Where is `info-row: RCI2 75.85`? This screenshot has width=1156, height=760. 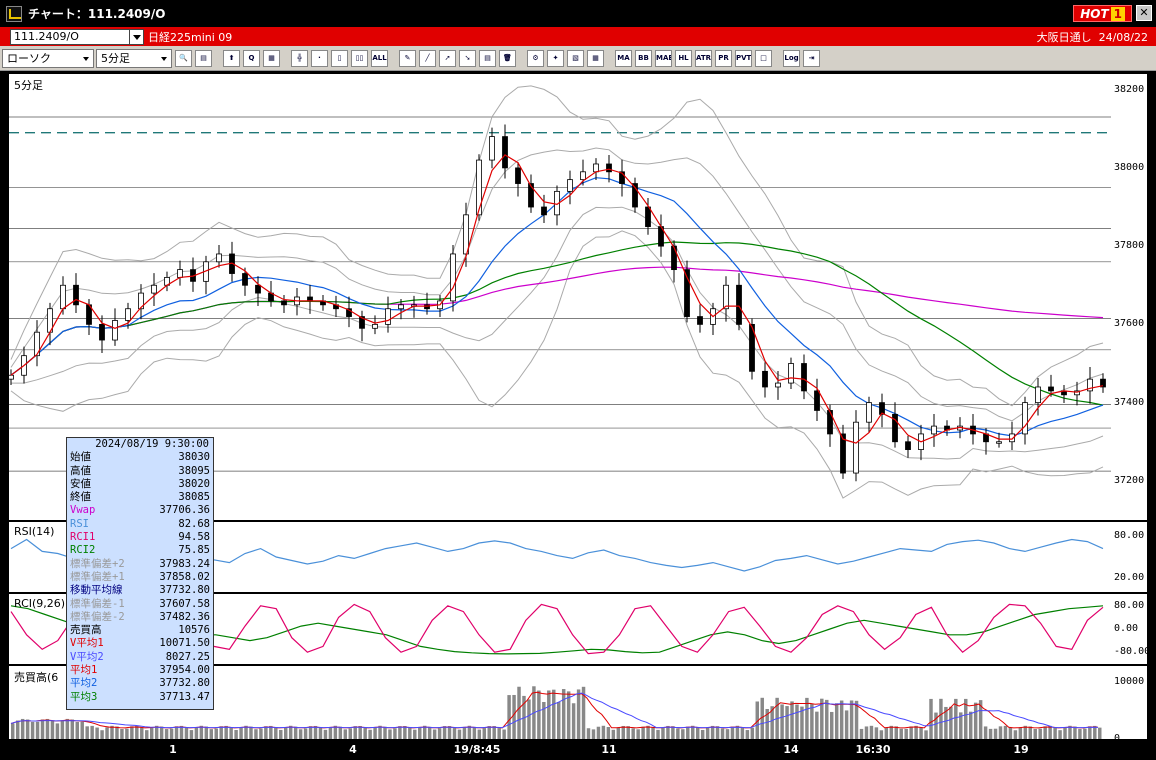 info-row: RCI2 75.85 is located at coordinates (140, 550).